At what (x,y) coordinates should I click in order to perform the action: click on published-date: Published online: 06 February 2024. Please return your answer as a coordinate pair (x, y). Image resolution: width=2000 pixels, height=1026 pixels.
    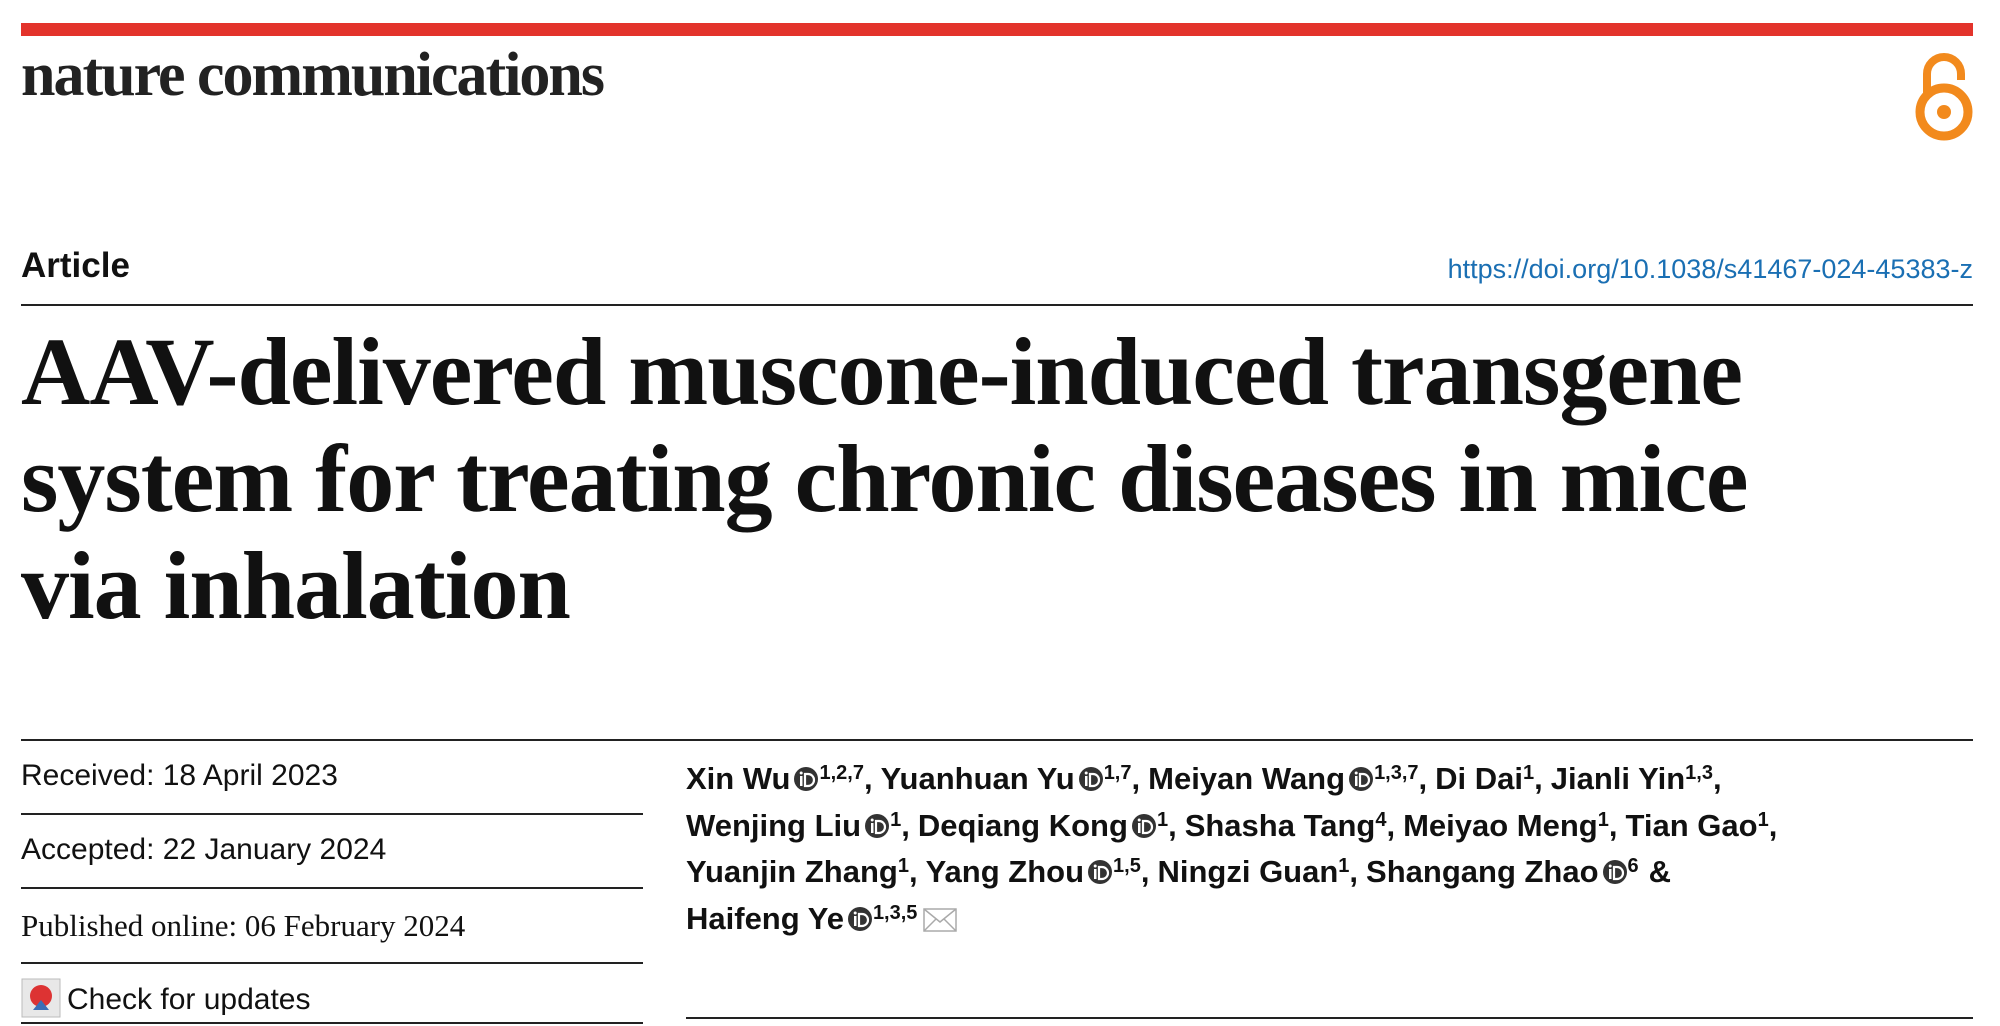
    Looking at the image, I should click on (243, 925).